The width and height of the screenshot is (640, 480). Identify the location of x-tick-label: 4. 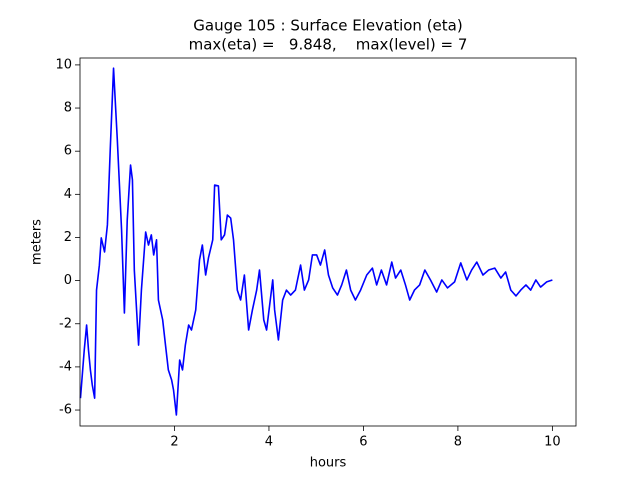
(269, 442).